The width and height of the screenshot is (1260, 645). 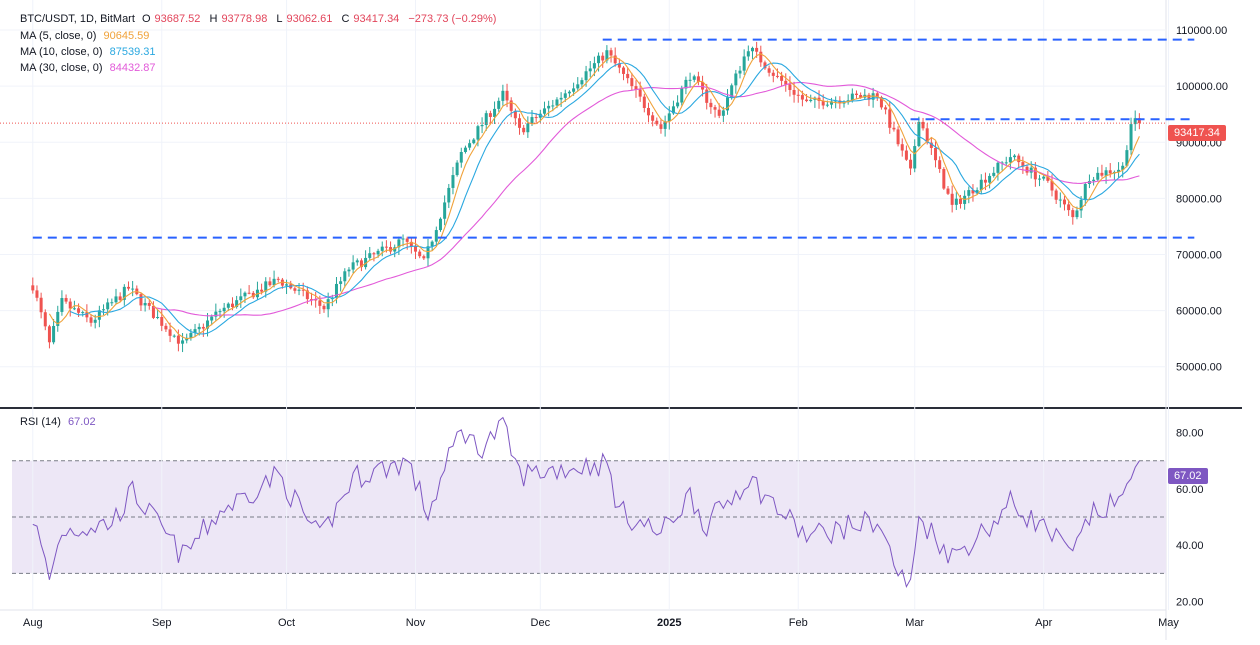 What do you see at coordinates (33, 623) in the screenshot?
I see `time-tick-label: Aug` at bounding box center [33, 623].